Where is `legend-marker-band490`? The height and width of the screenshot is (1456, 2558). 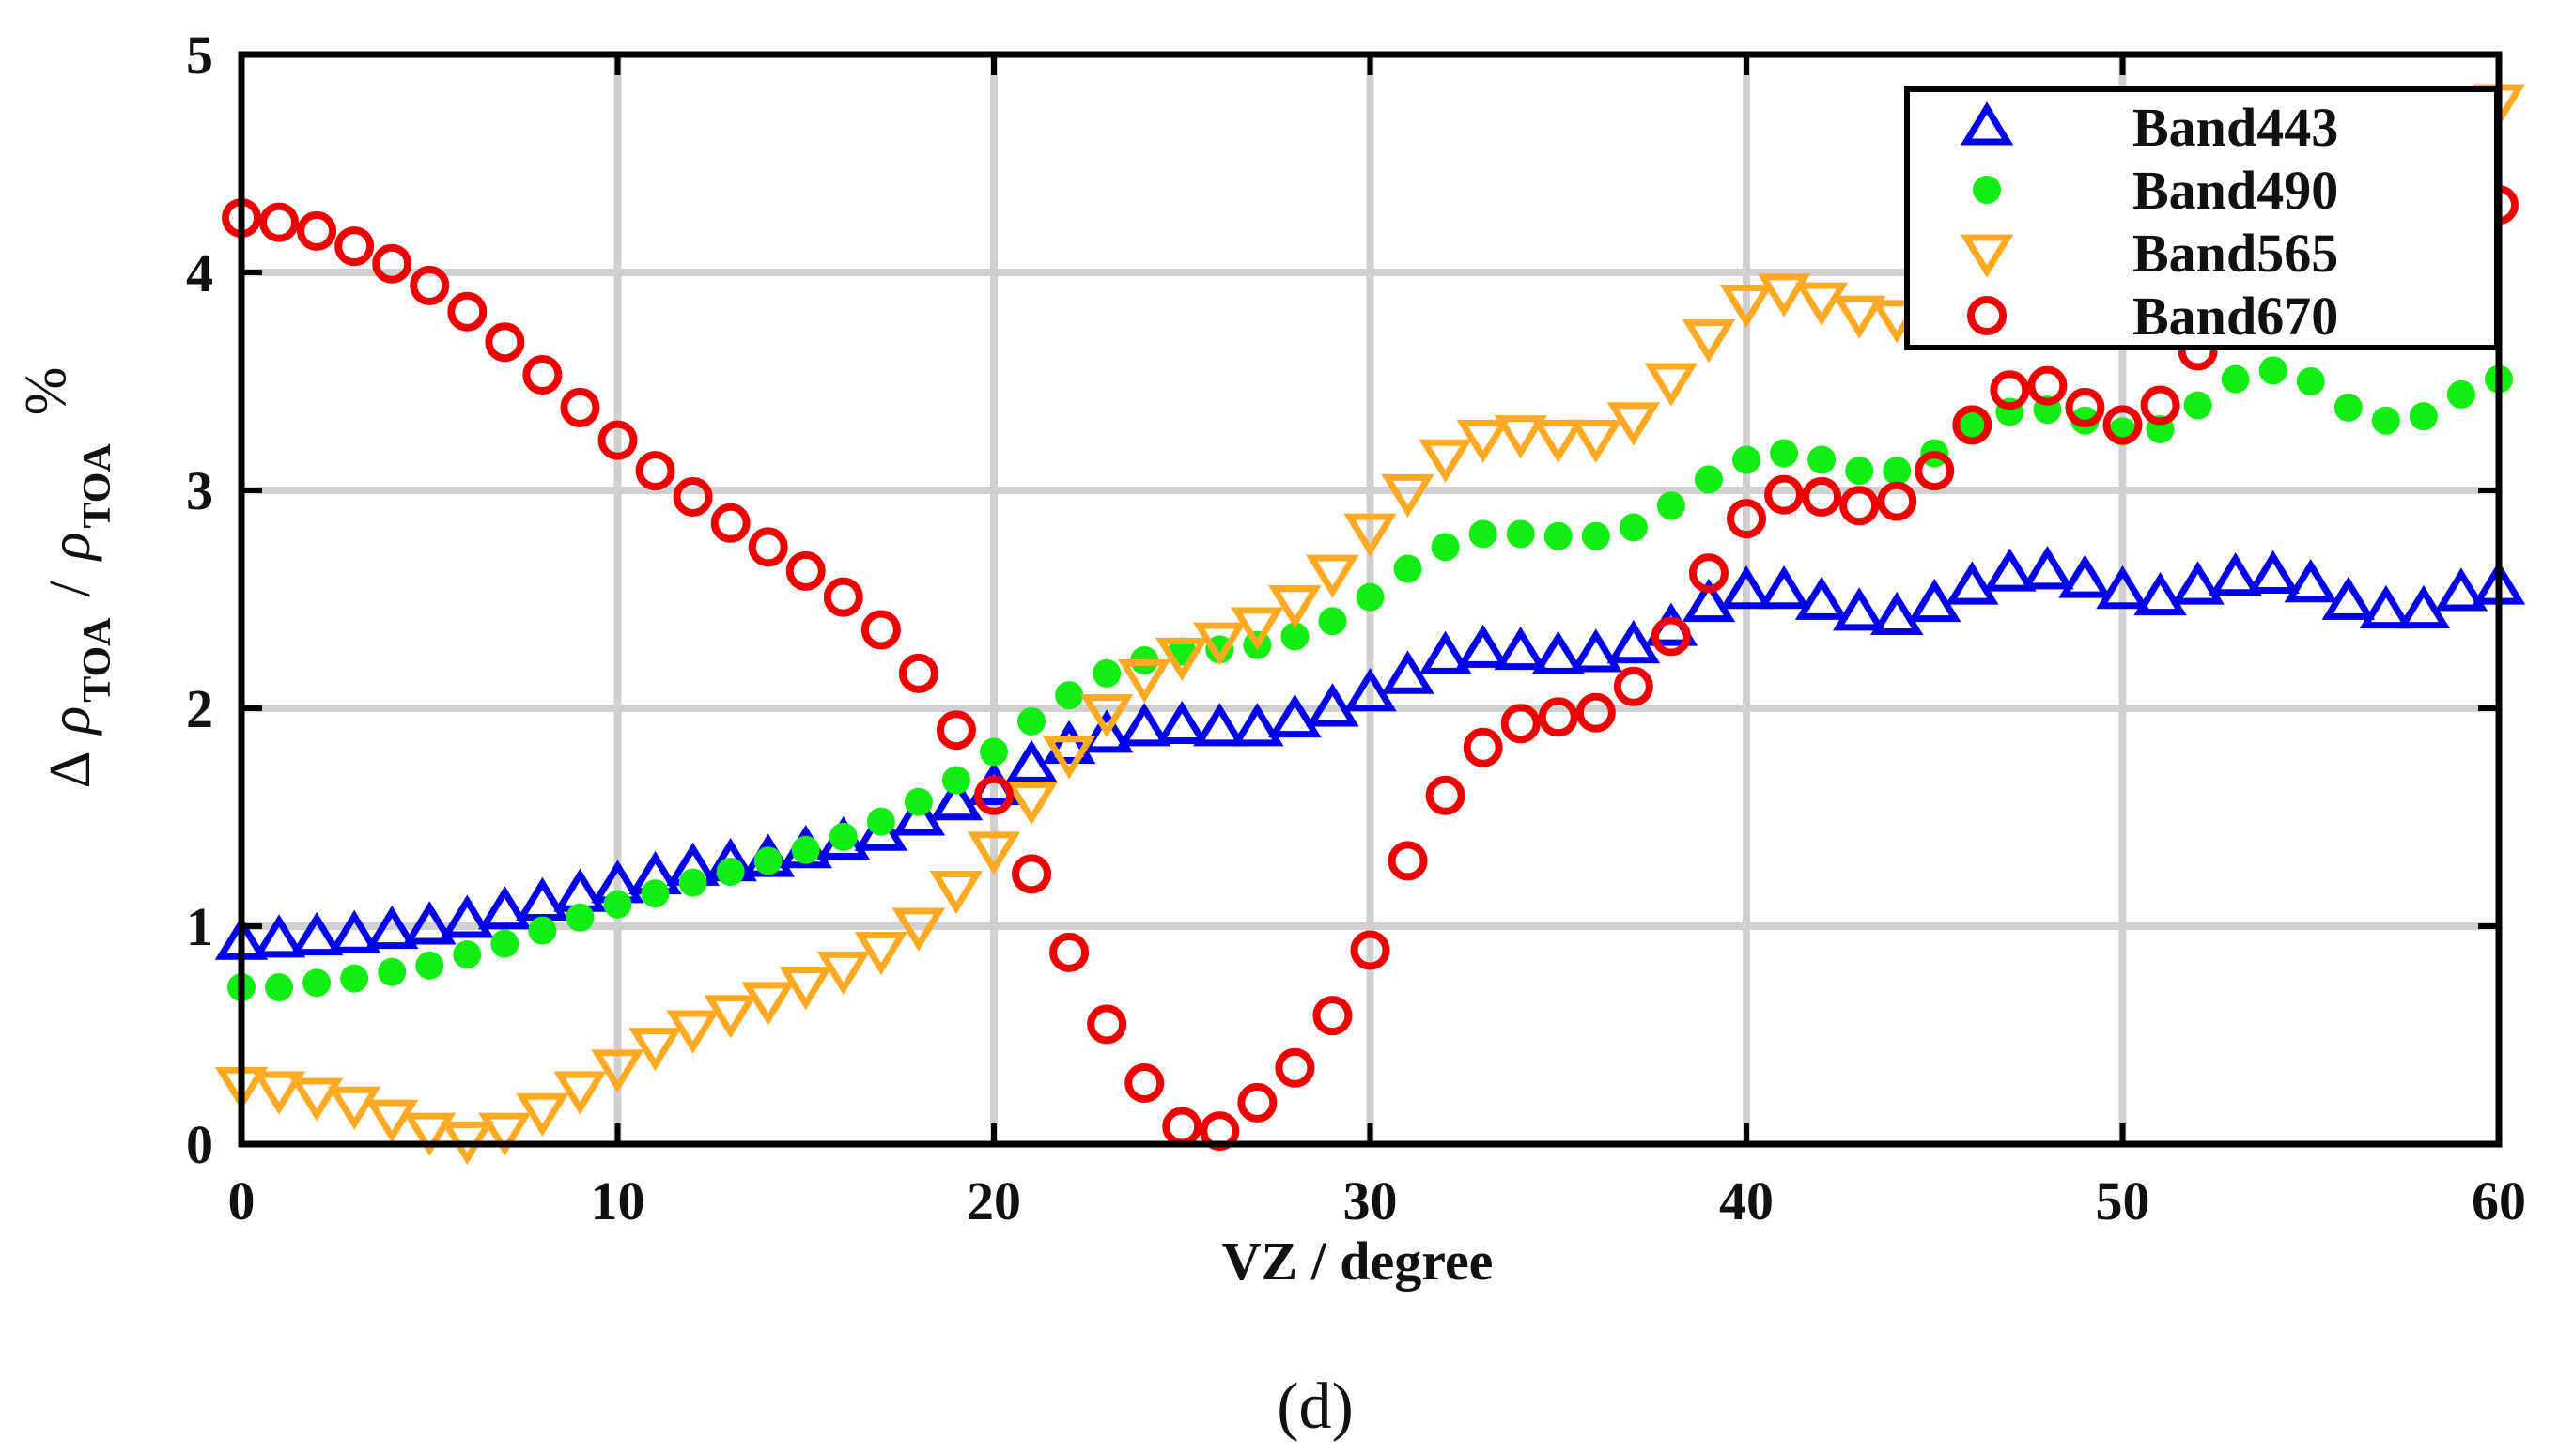 legend-marker-band490 is located at coordinates (1987, 190).